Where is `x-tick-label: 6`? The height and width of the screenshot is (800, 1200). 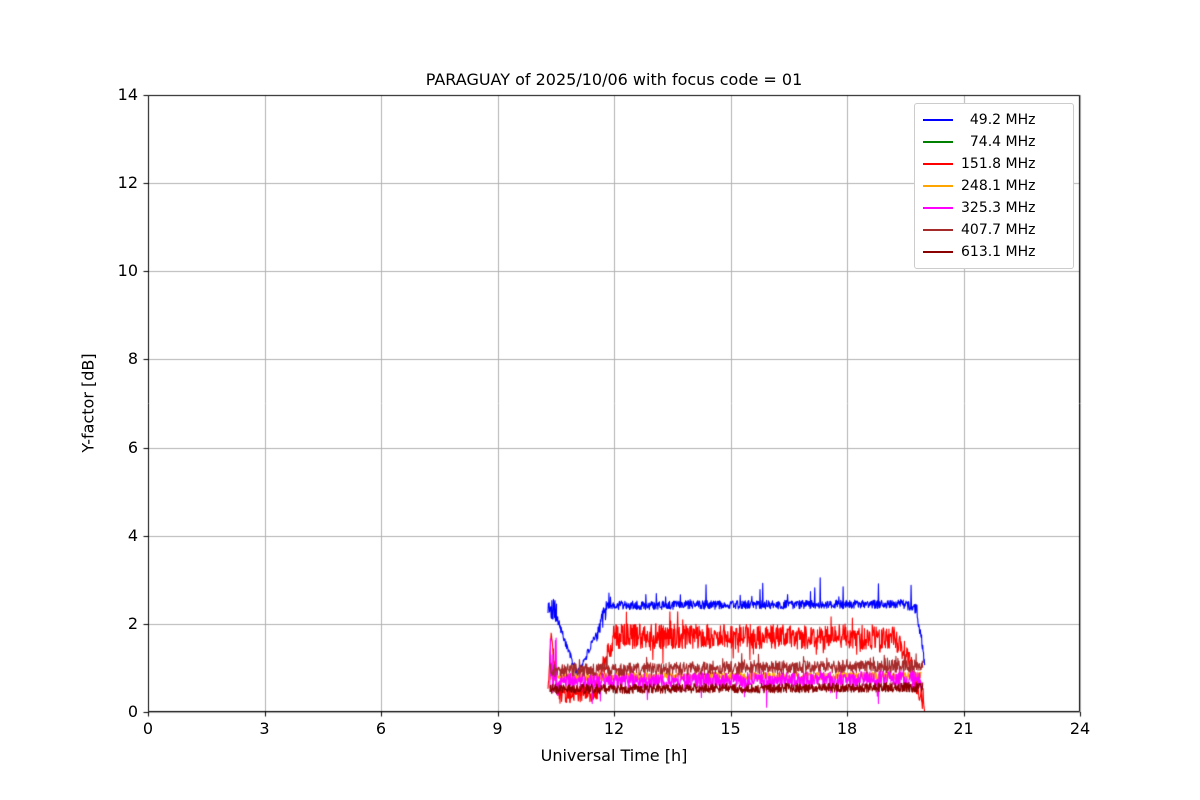
x-tick-label: 6 is located at coordinates (381, 728).